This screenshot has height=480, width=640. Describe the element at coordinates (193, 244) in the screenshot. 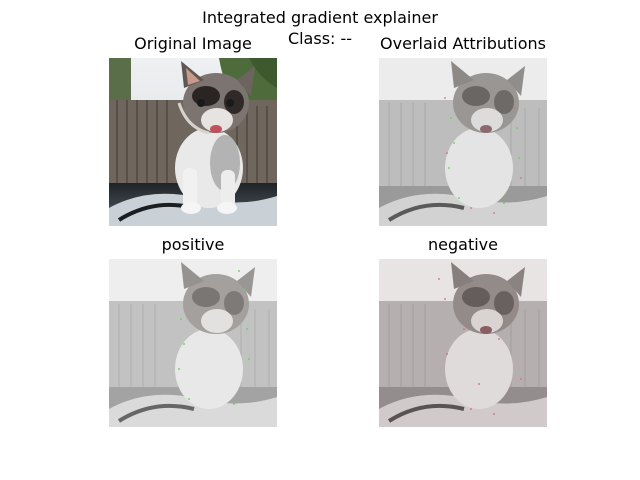

I see `panel-title-positive: positive` at that location.